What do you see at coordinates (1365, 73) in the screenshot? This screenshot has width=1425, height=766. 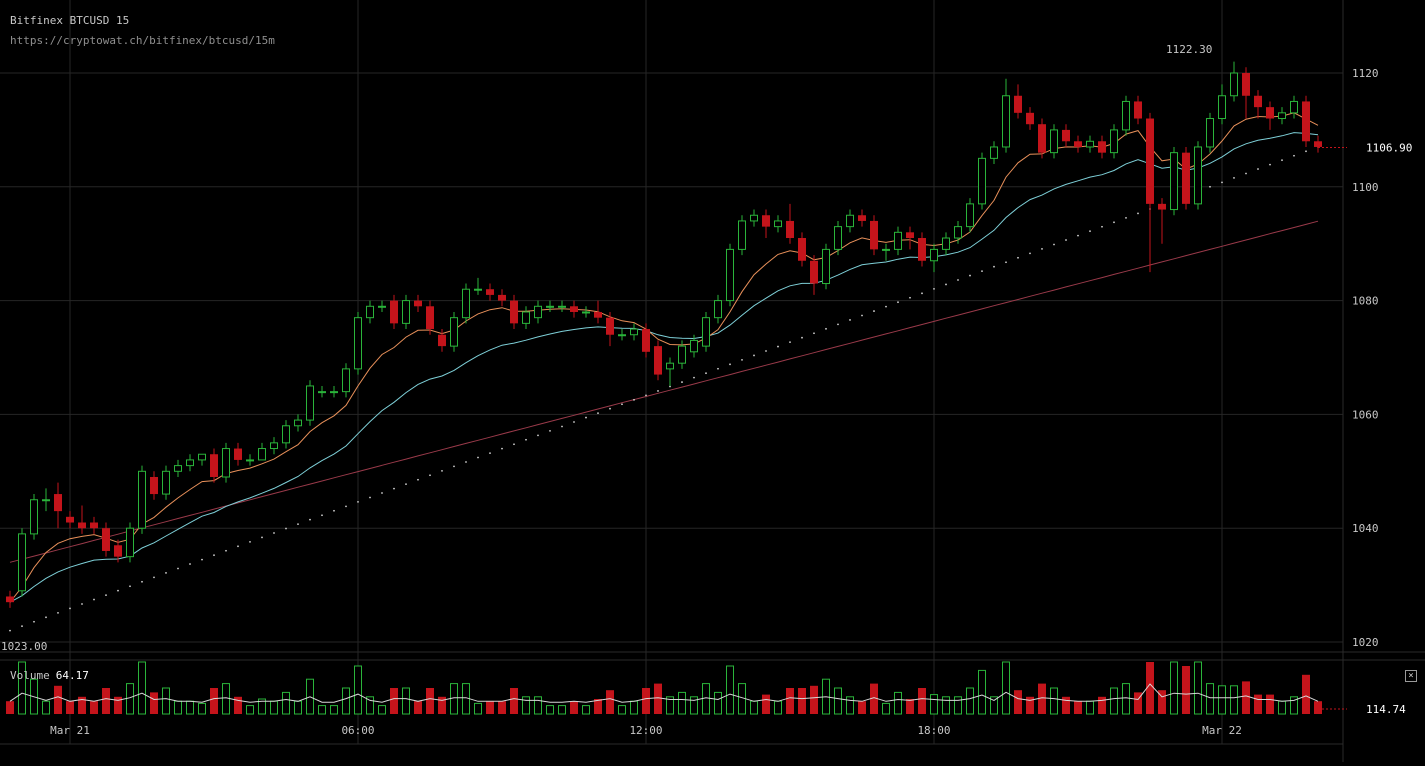 I see `y-tick-label: 1120` at bounding box center [1365, 73].